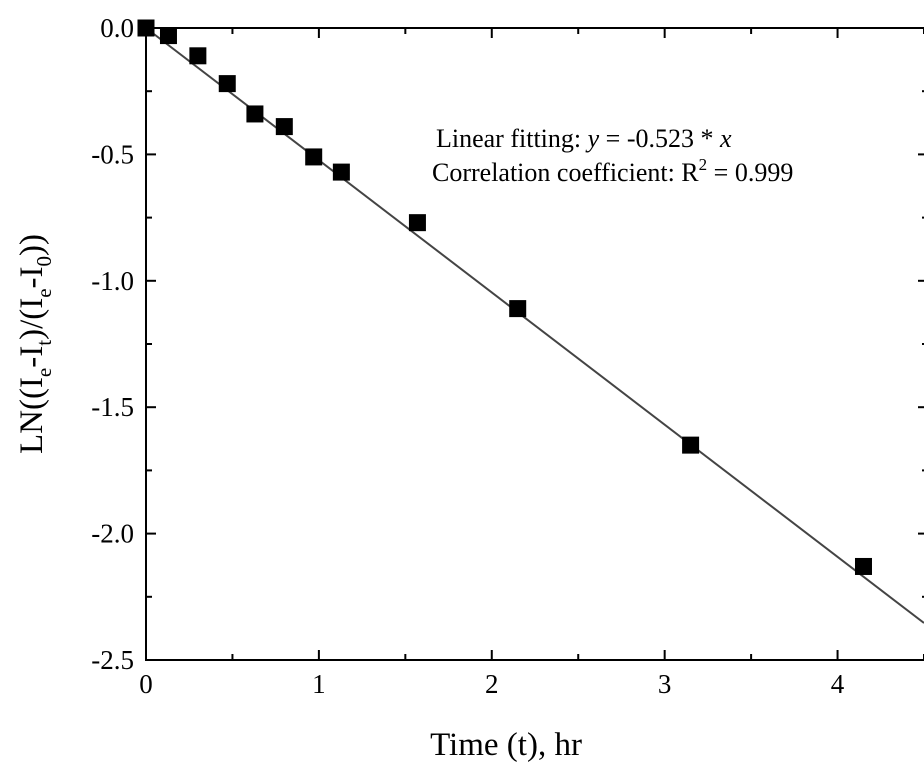  What do you see at coordinates (112, 154) in the screenshot?
I see `y-tick-label: -0.5` at bounding box center [112, 154].